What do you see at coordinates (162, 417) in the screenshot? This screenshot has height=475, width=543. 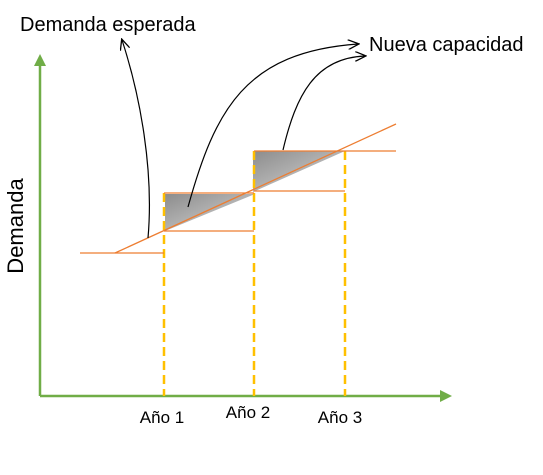 I see `year-1-label: Año 1` at bounding box center [162, 417].